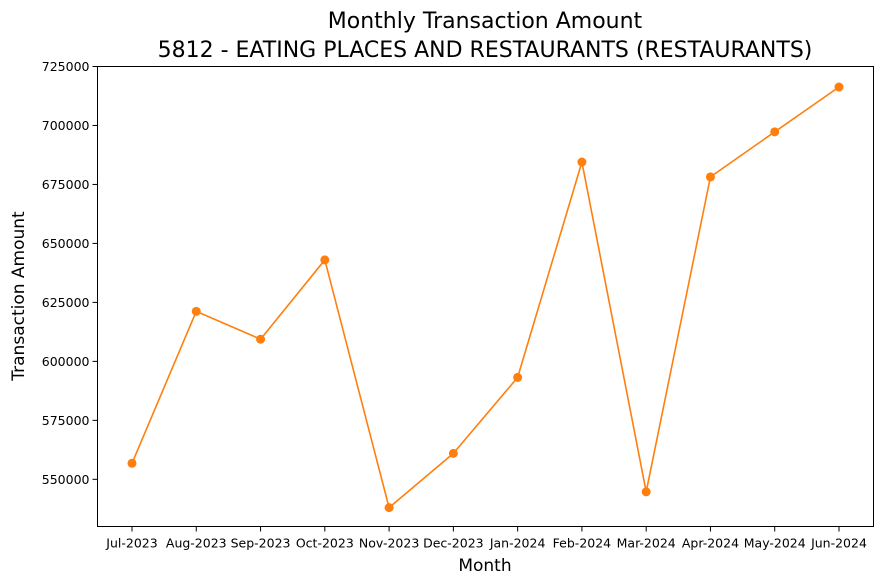 The width and height of the screenshot is (881, 585). What do you see at coordinates (582, 543) in the screenshot?
I see `x-tick-label: Feb-2024` at bounding box center [582, 543].